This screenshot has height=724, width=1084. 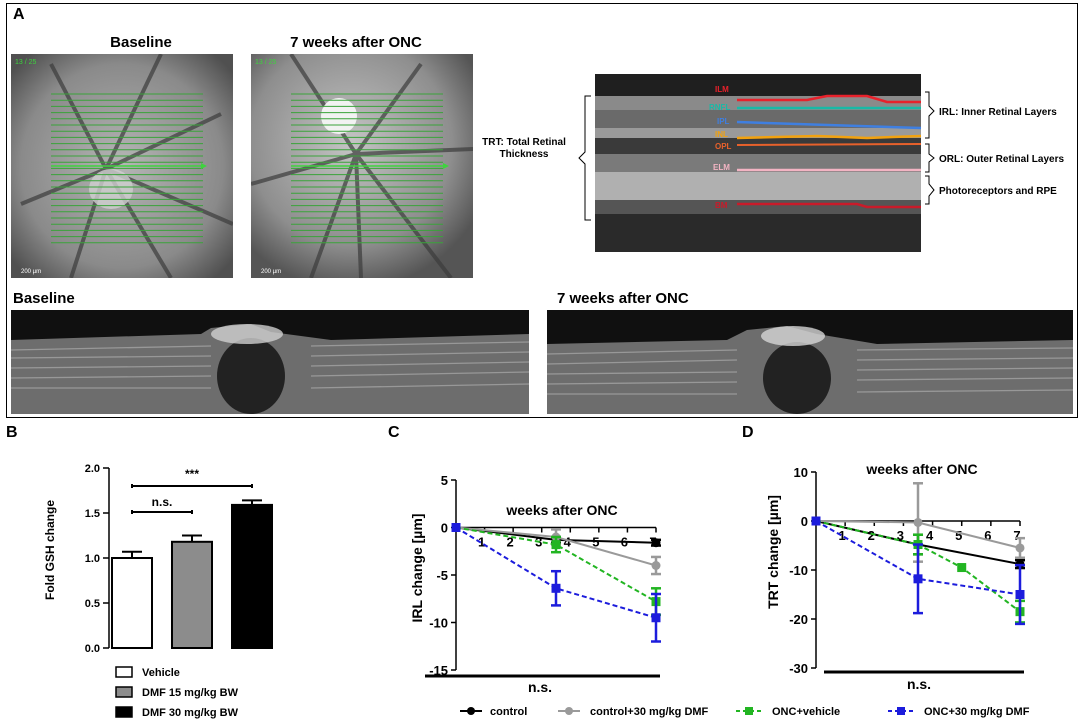 What do you see at coordinates (50, 550) in the screenshot?
I see `chart-b-ylabel: Fold GSH change` at bounding box center [50, 550].